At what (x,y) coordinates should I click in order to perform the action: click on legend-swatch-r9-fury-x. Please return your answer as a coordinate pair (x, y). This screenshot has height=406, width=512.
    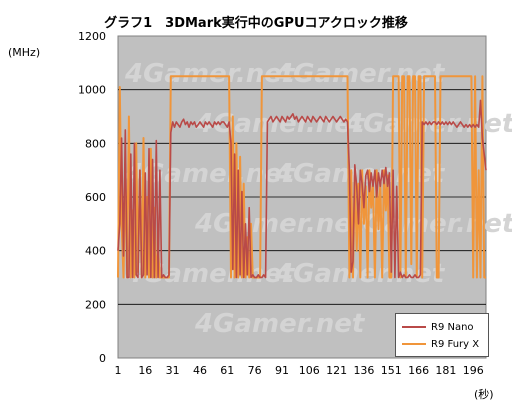
    Looking at the image, I should click on (414, 344).